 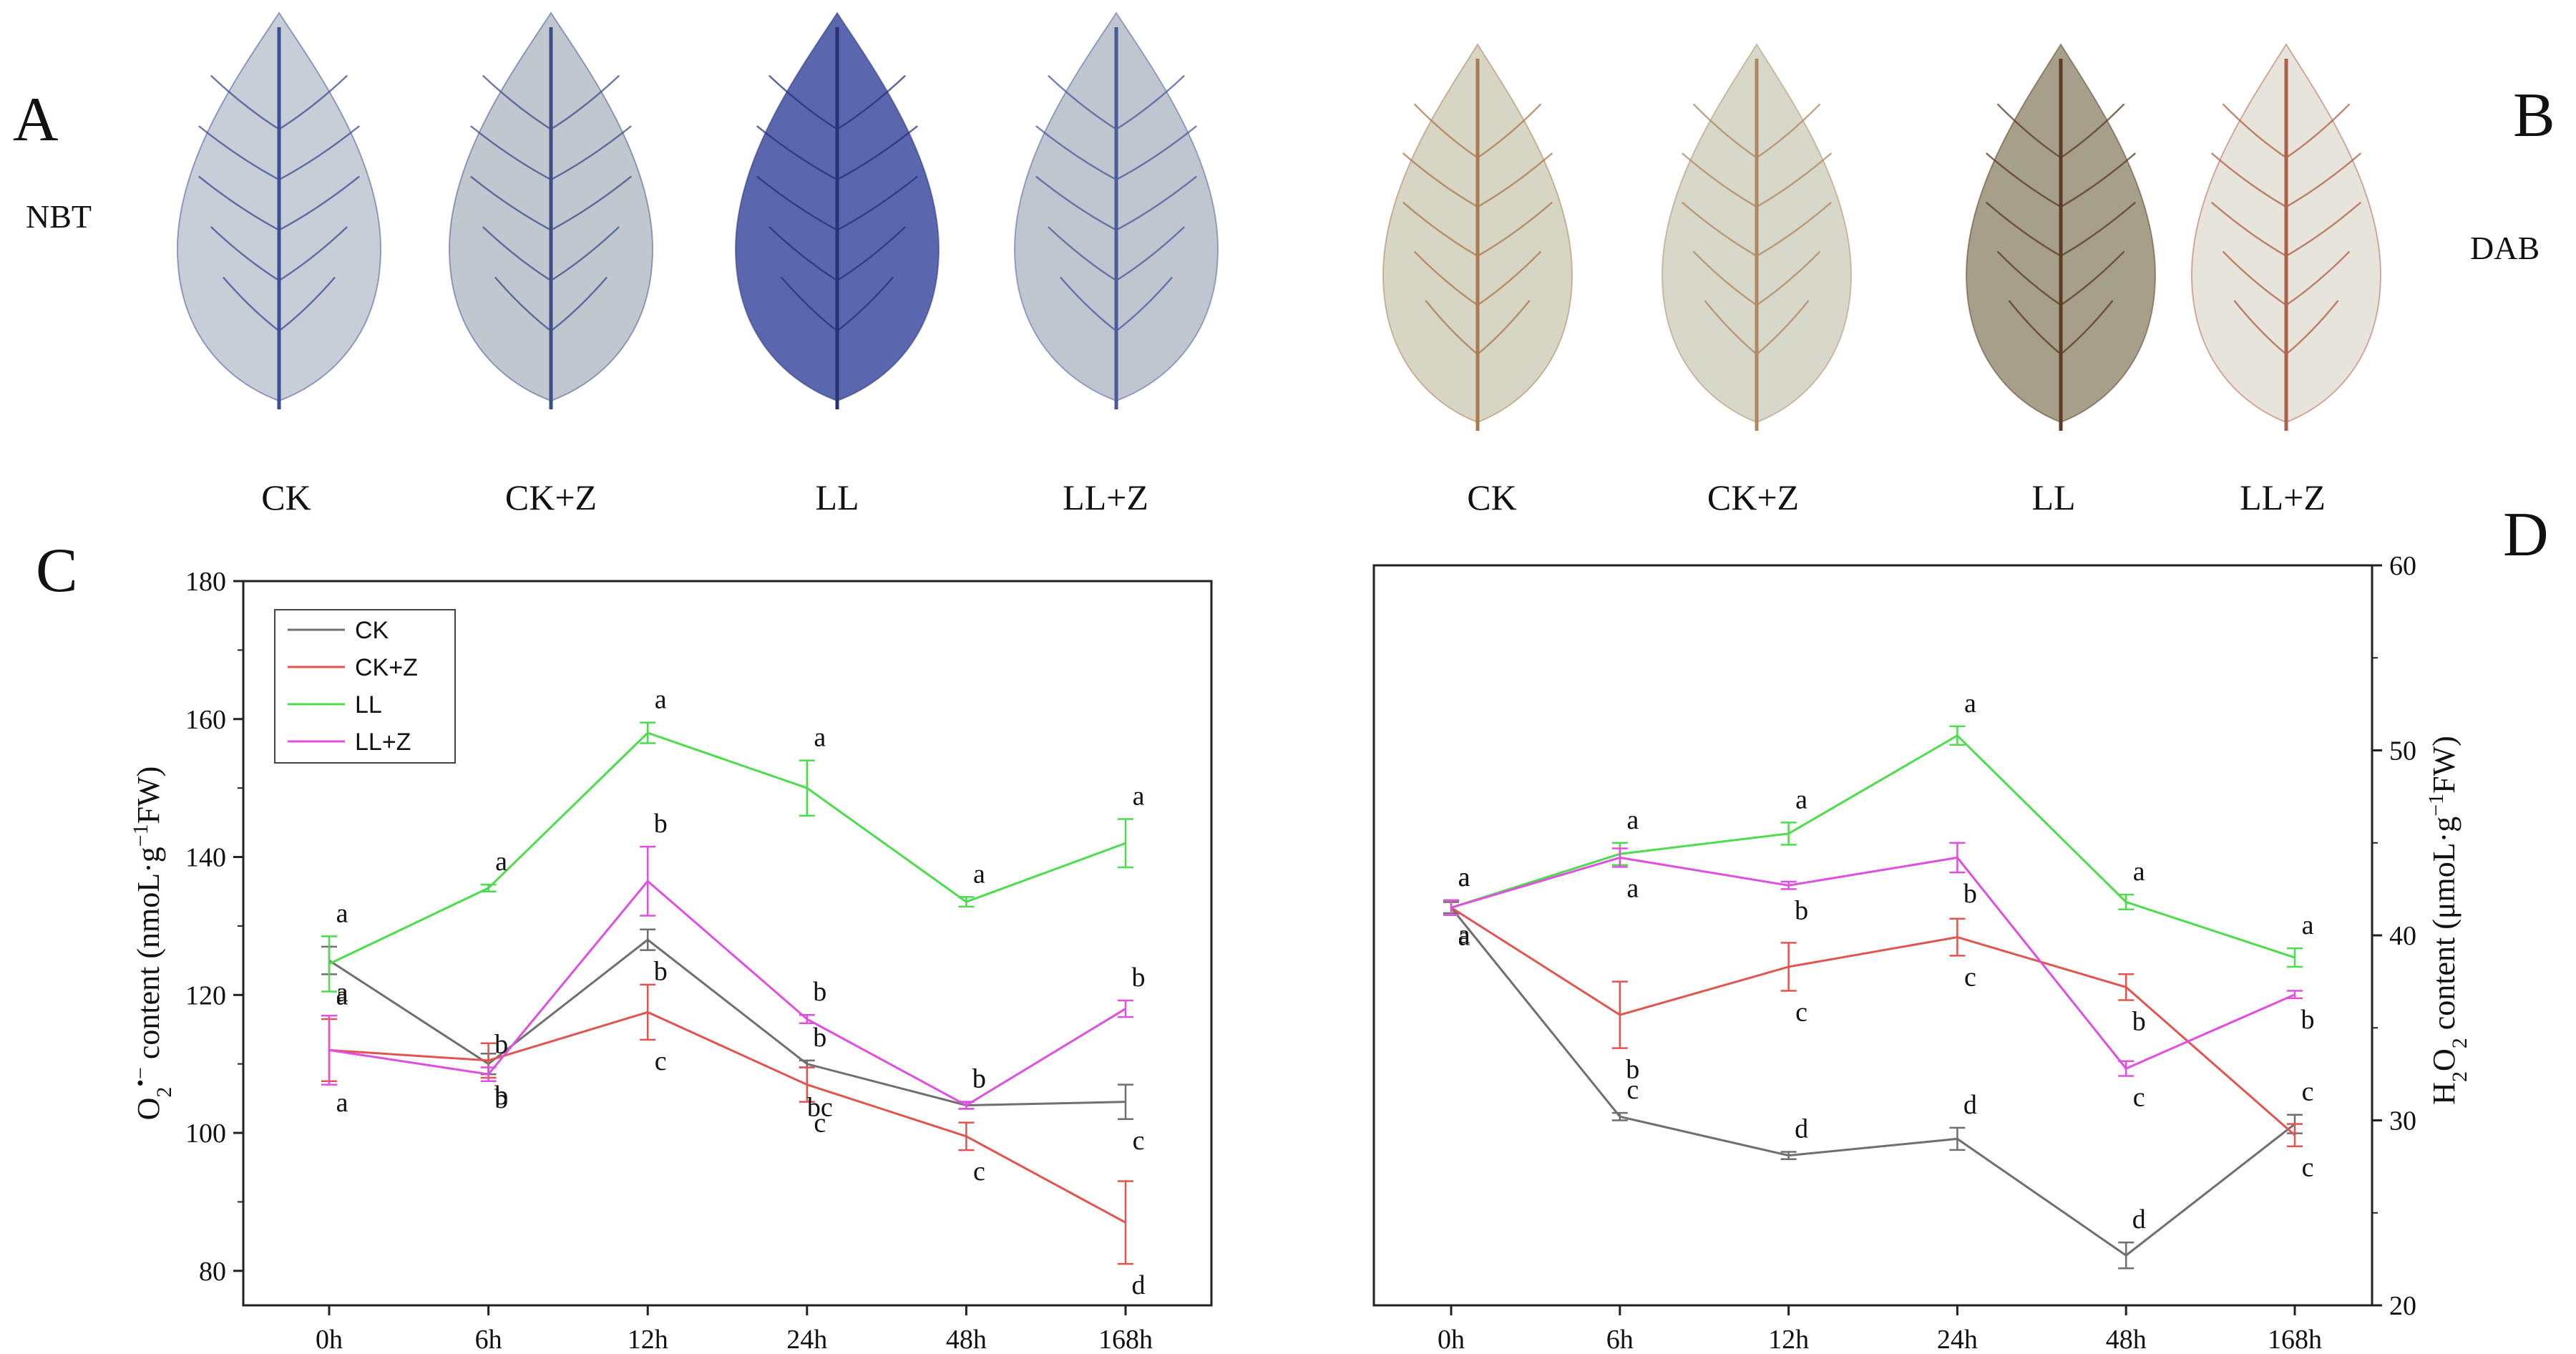 What do you see at coordinates (837, 497) in the screenshot?
I see `leaf-label-ll: LL` at bounding box center [837, 497].